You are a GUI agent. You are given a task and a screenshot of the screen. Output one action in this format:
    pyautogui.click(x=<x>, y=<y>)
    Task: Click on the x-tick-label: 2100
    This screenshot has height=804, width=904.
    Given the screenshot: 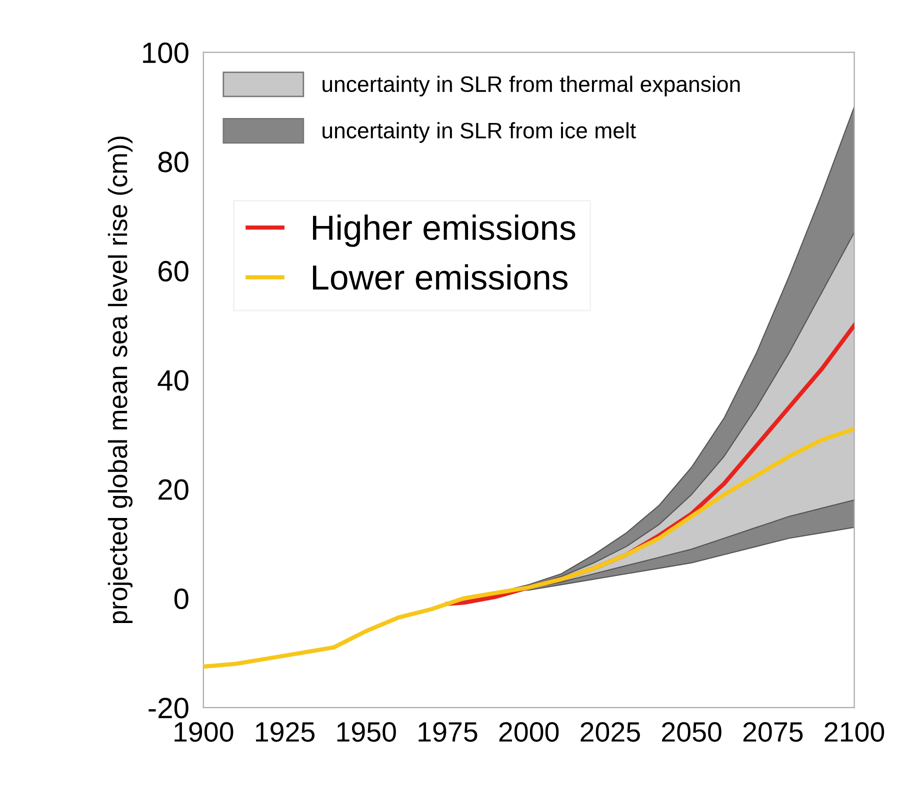 What is the action you would take?
    pyautogui.click(x=854, y=732)
    